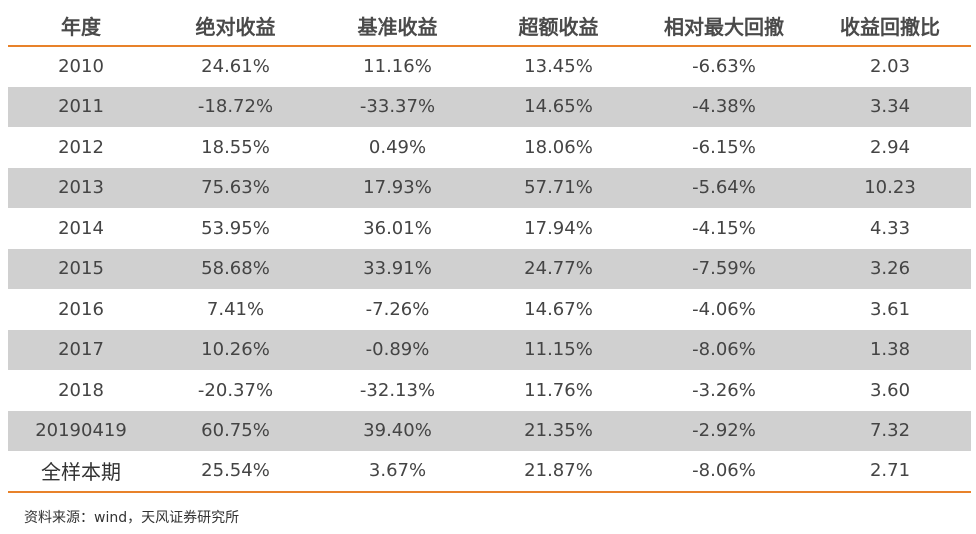  Describe the element at coordinates (235, 228) in the screenshot. I see `absolute-return-cell: 53.95%` at that location.